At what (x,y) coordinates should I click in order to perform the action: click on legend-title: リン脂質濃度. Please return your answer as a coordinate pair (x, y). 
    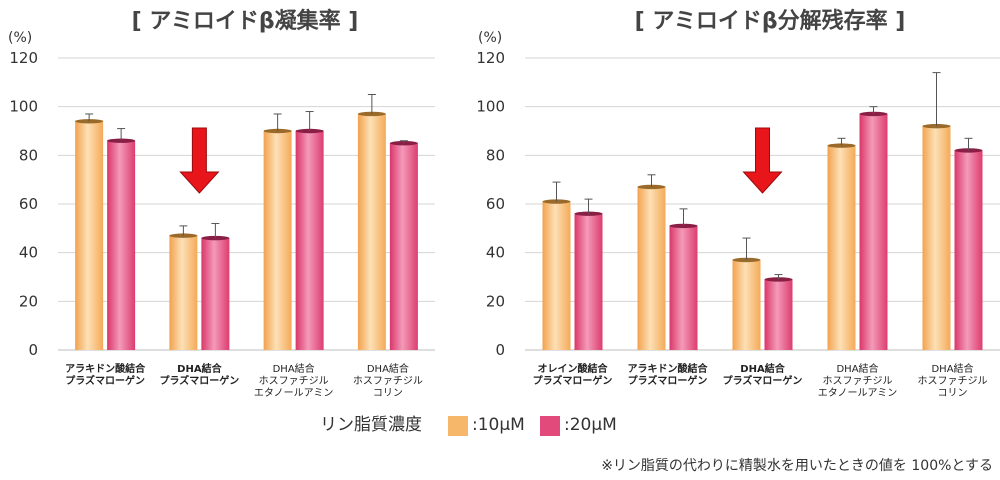
    Looking at the image, I should click on (371, 425).